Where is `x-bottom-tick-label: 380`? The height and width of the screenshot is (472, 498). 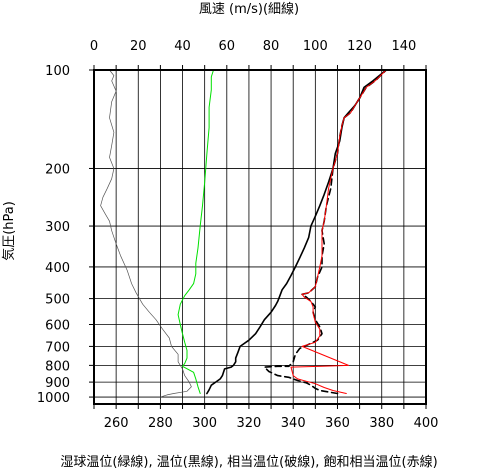
x-bottom-tick-label: 380 is located at coordinates (381, 423).